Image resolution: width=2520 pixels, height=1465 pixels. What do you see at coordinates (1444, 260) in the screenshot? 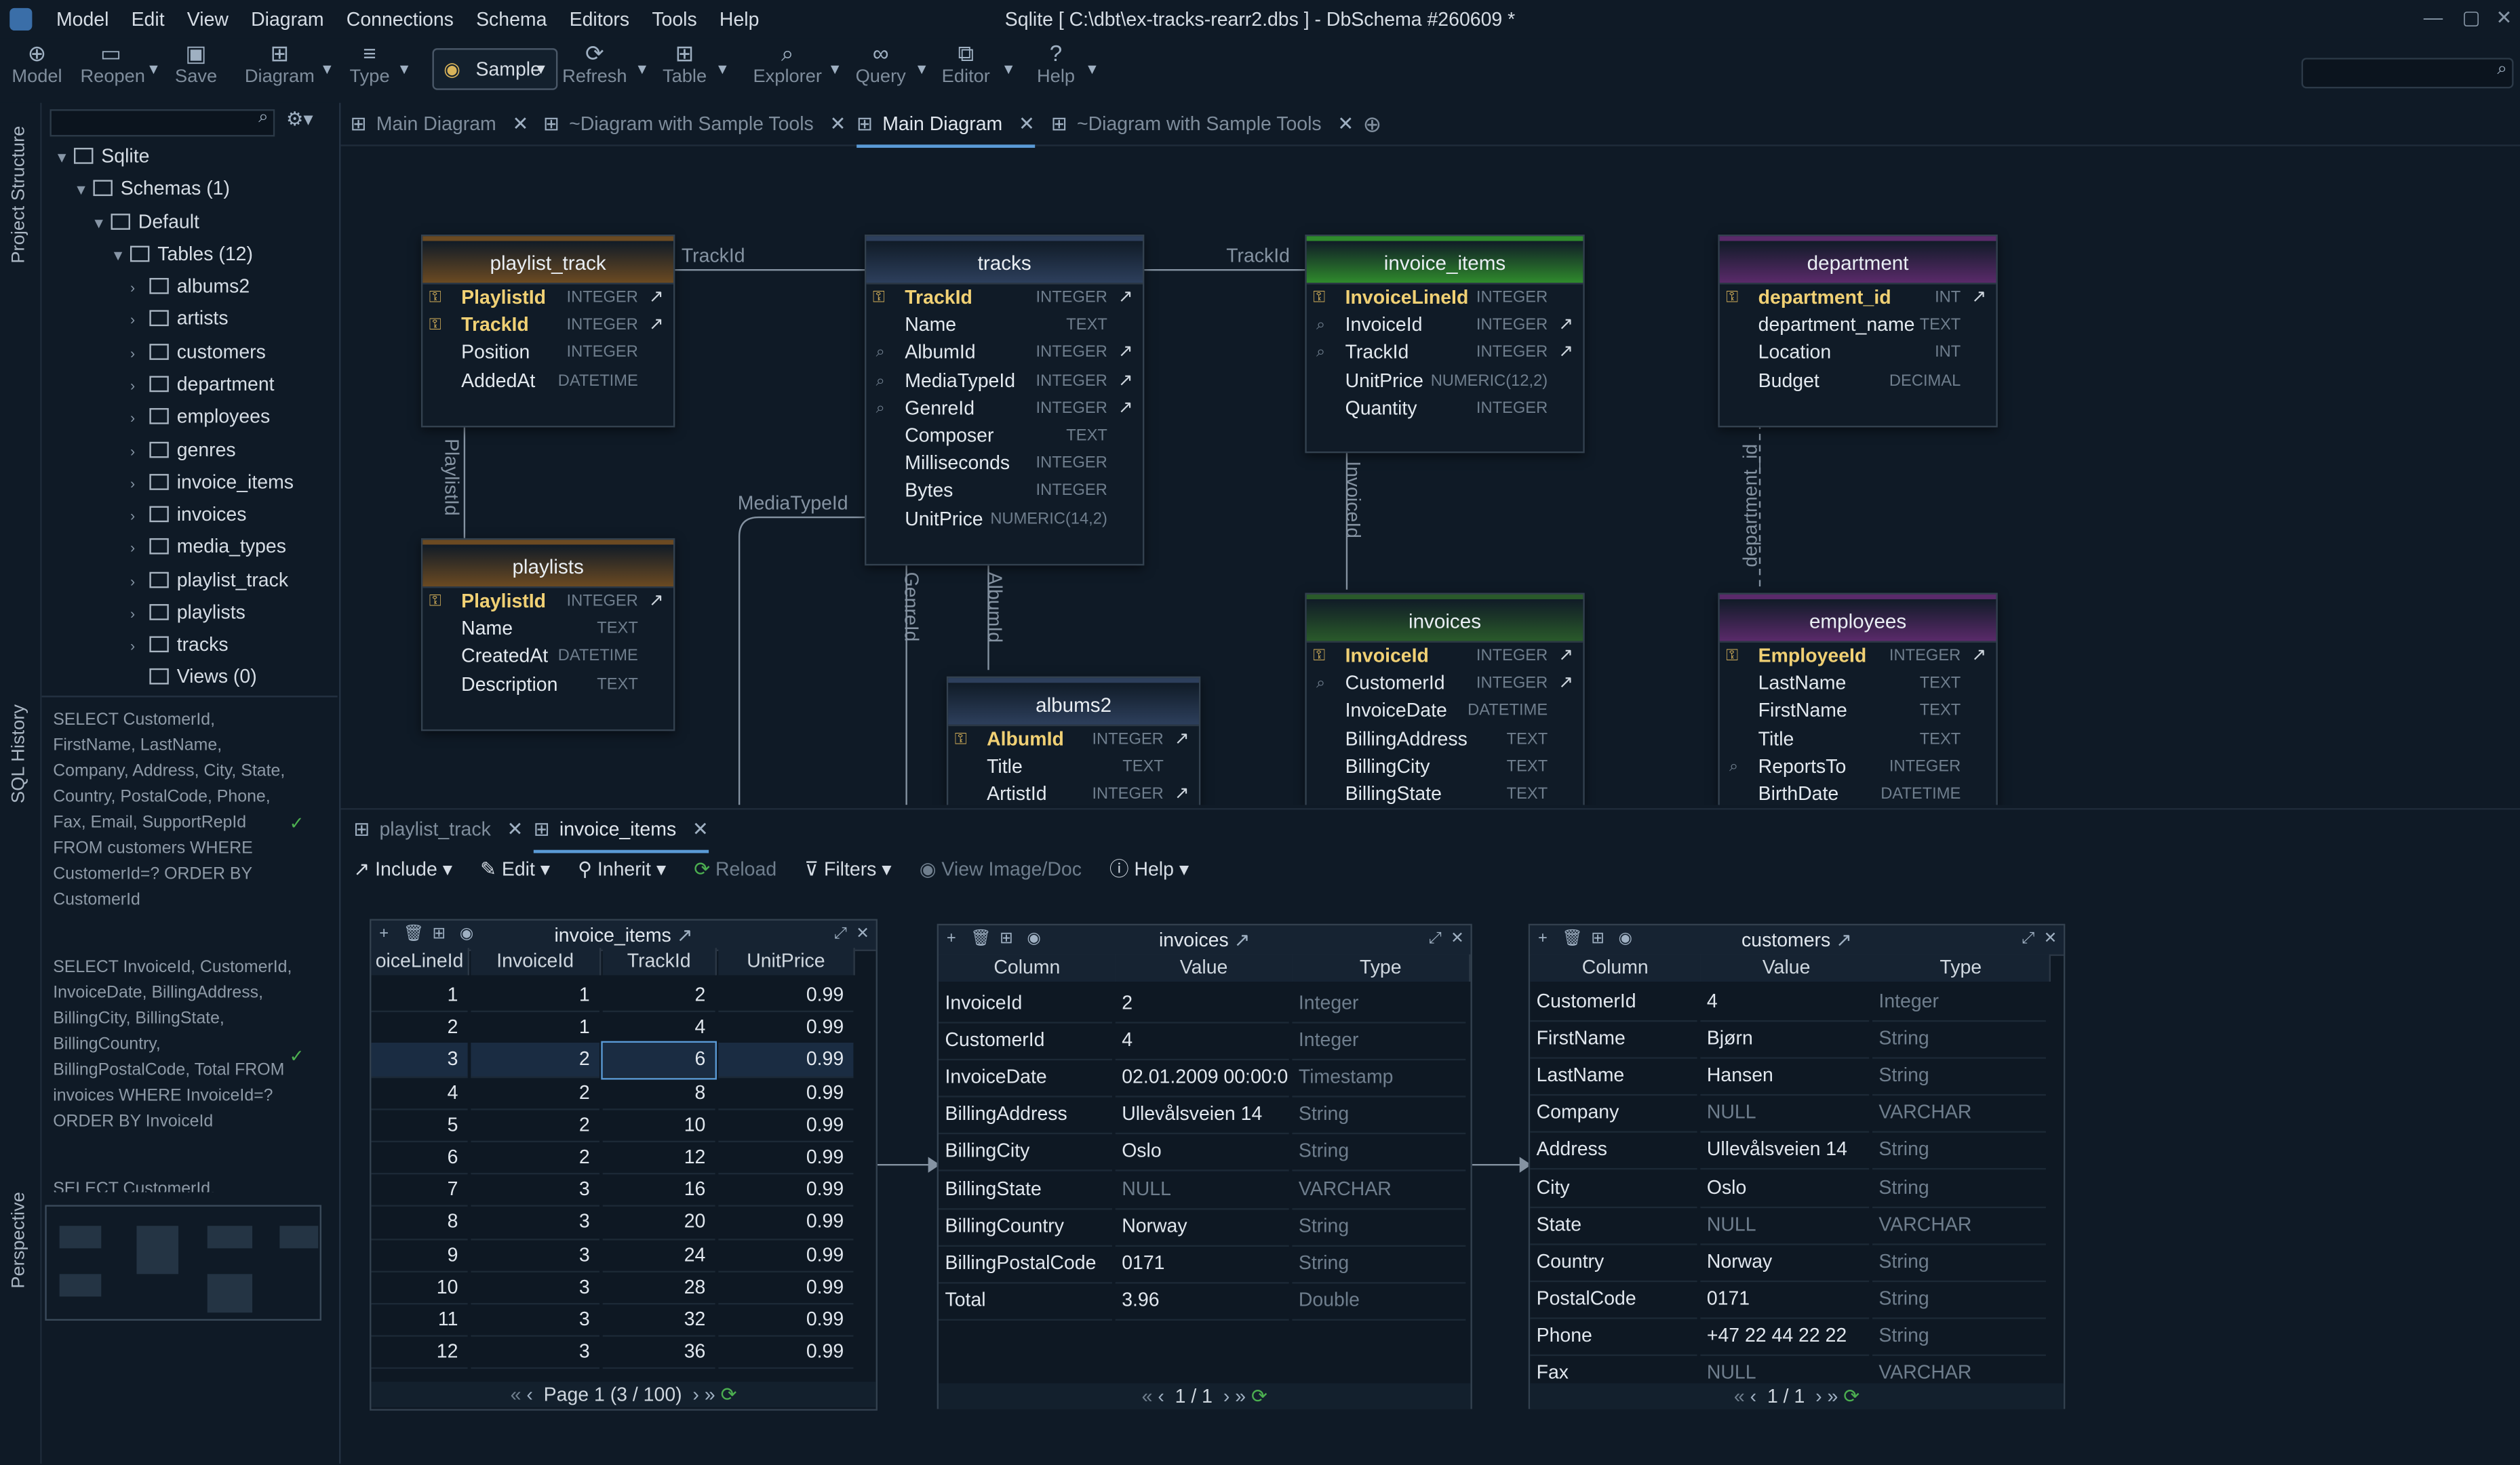
I see `entity-title: invoice_items` at bounding box center [1444, 260].